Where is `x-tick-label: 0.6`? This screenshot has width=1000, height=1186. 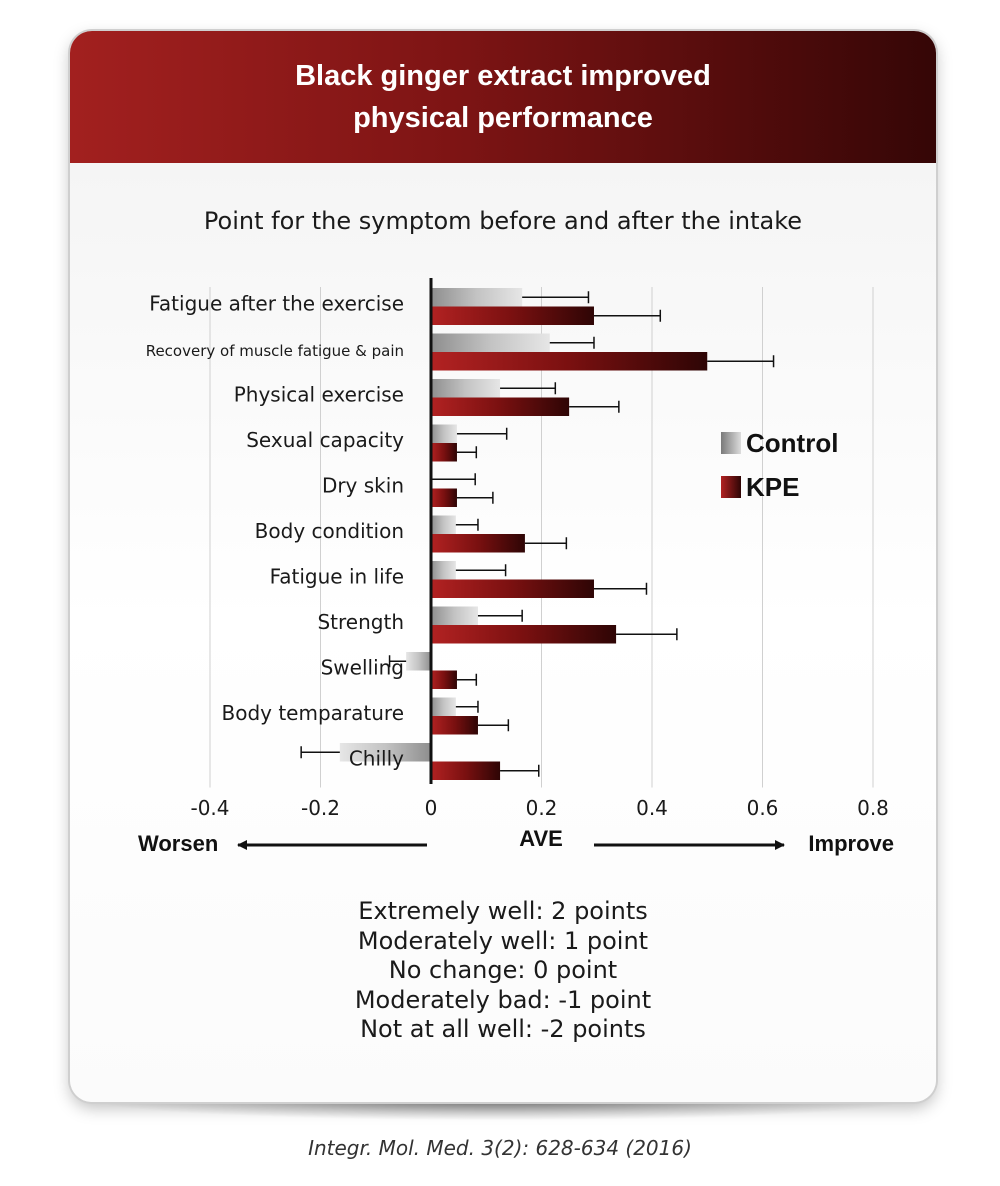
x-tick-label: 0.6 is located at coordinates (763, 808).